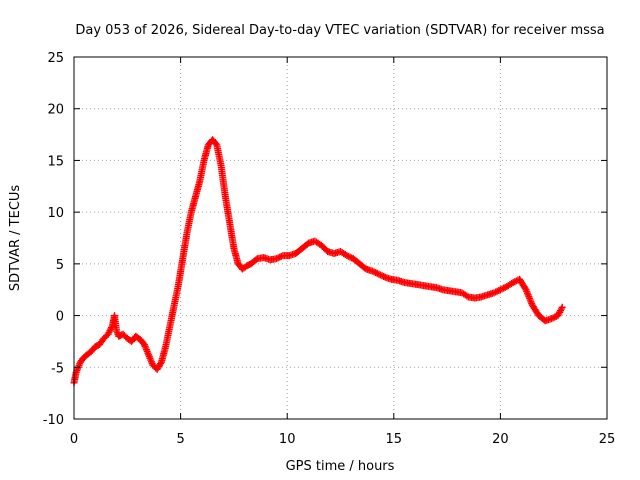 This screenshot has width=640, height=480. What do you see at coordinates (607, 439) in the screenshot?
I see `x-tick-label: 25` at bounding box center [607, 439].